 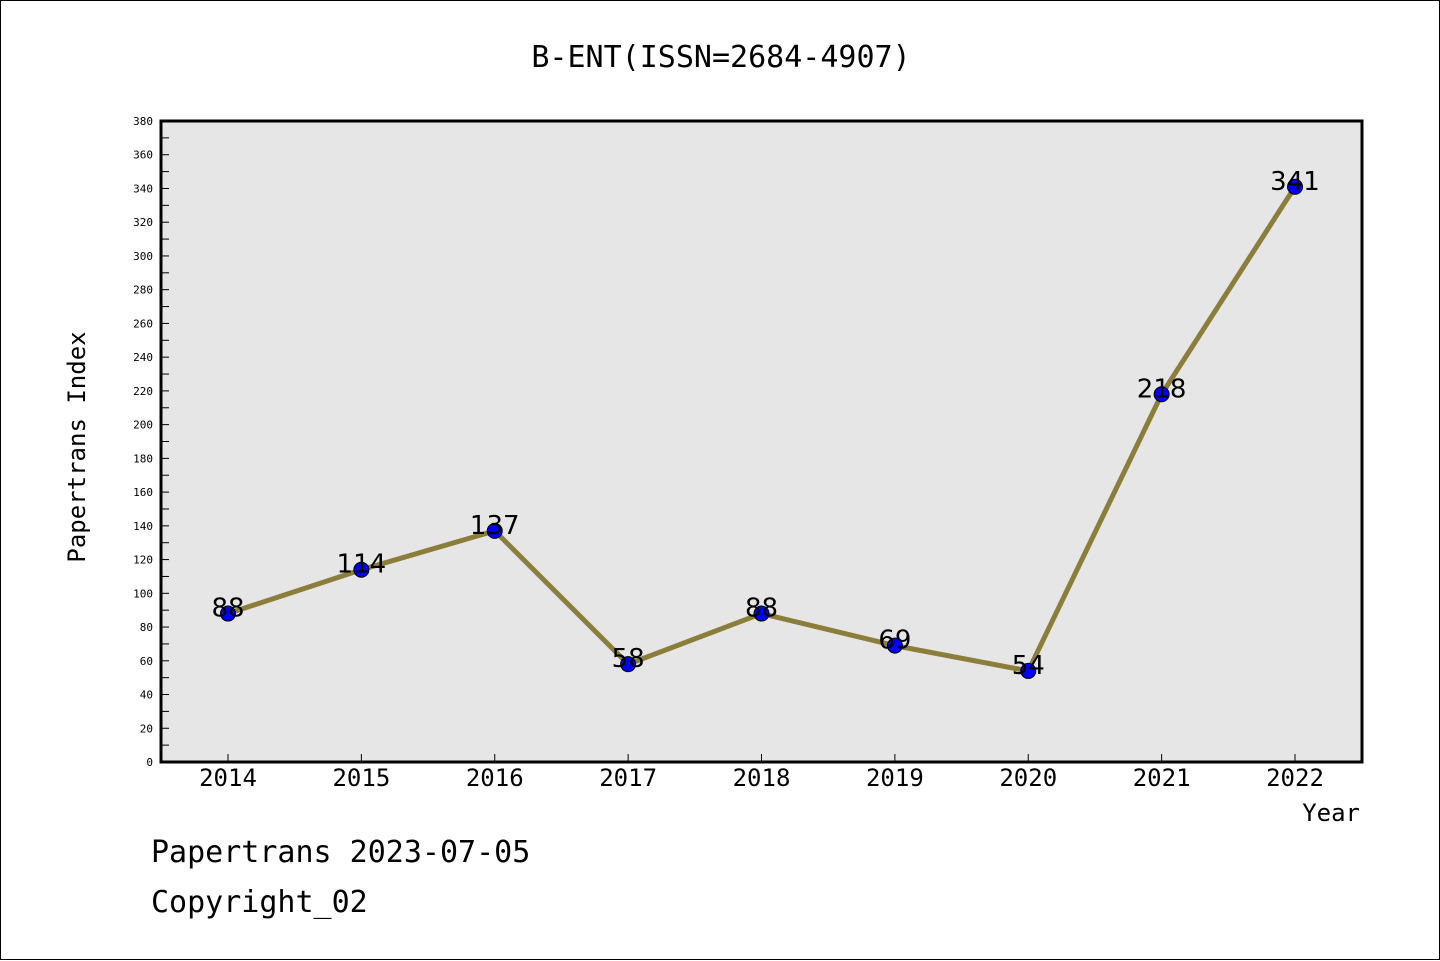 What do you see at coordinates (228, 778) in the screenshot?
I see `x-tick-label: 2014` at bounding box center [228, 778].